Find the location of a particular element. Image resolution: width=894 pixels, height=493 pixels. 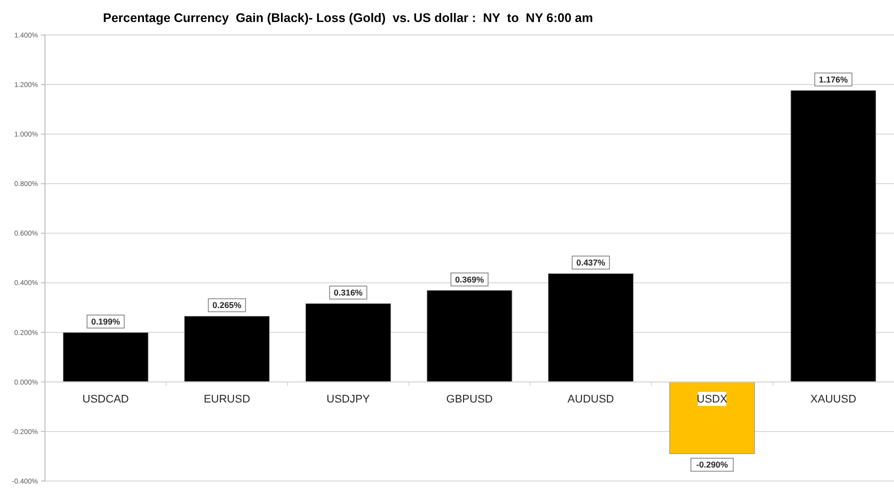

chart-title: Percentage Currency Gain (Black)- Loss (Gold) vs. US dollar : NY to NY 6:00 am is located at coordinates (348, 18).